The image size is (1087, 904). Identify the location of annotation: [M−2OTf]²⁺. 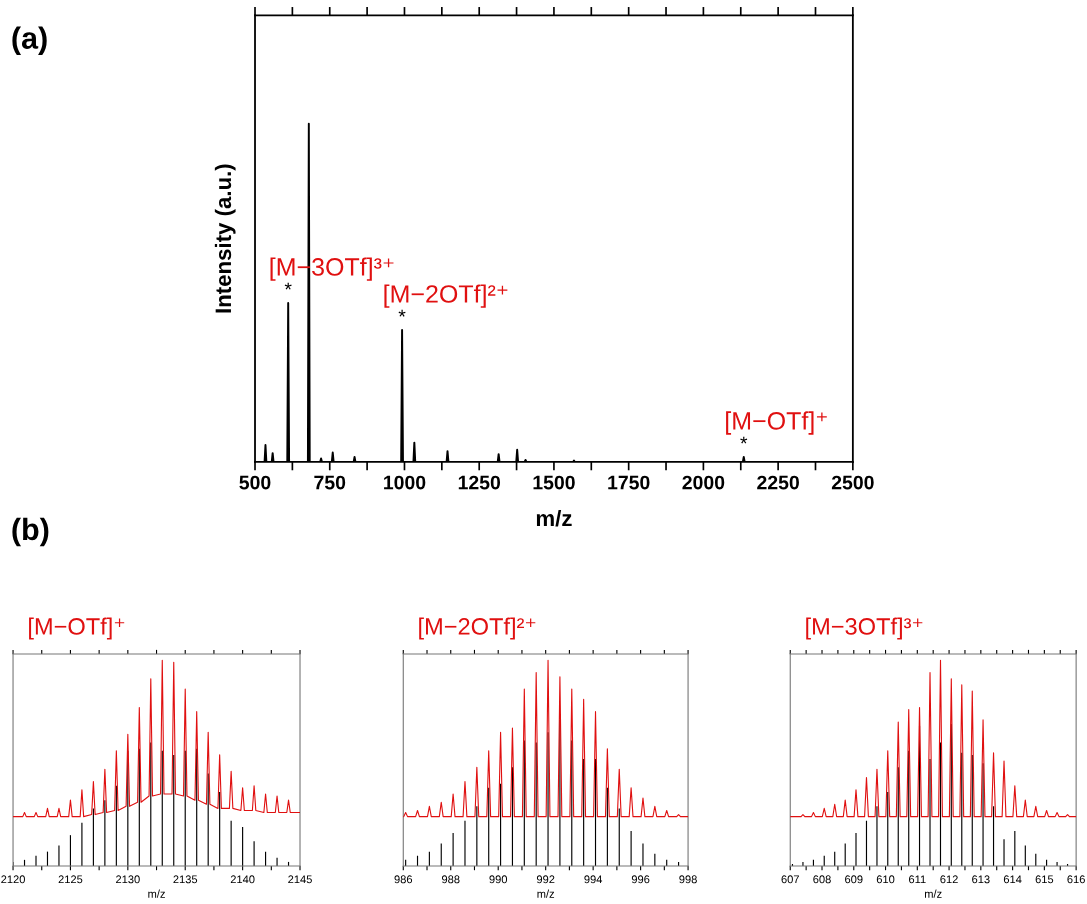
(446, 296).